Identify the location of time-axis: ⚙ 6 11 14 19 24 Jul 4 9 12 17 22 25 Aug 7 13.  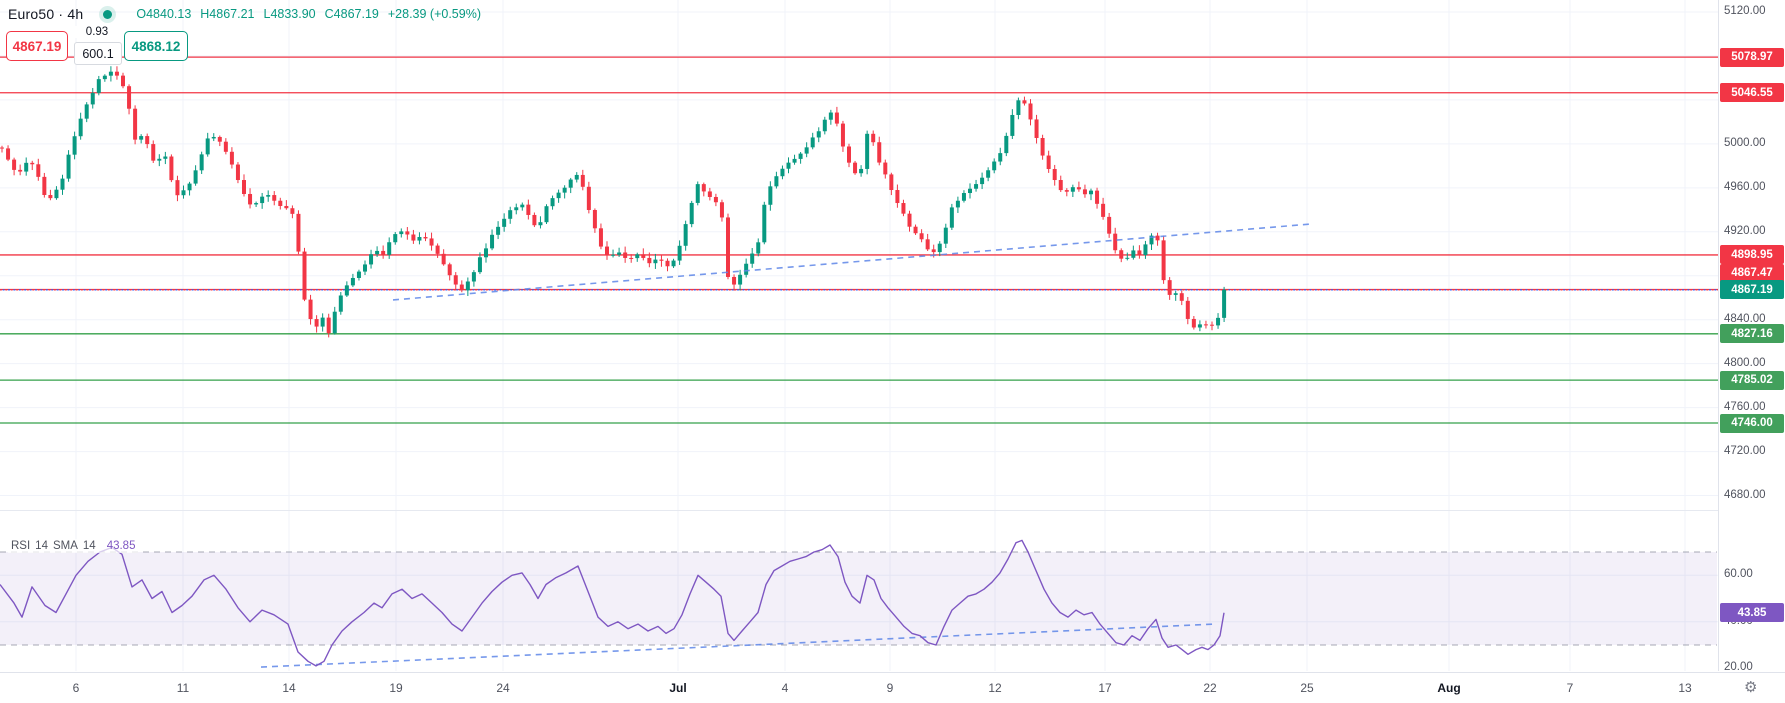
(892, 687).